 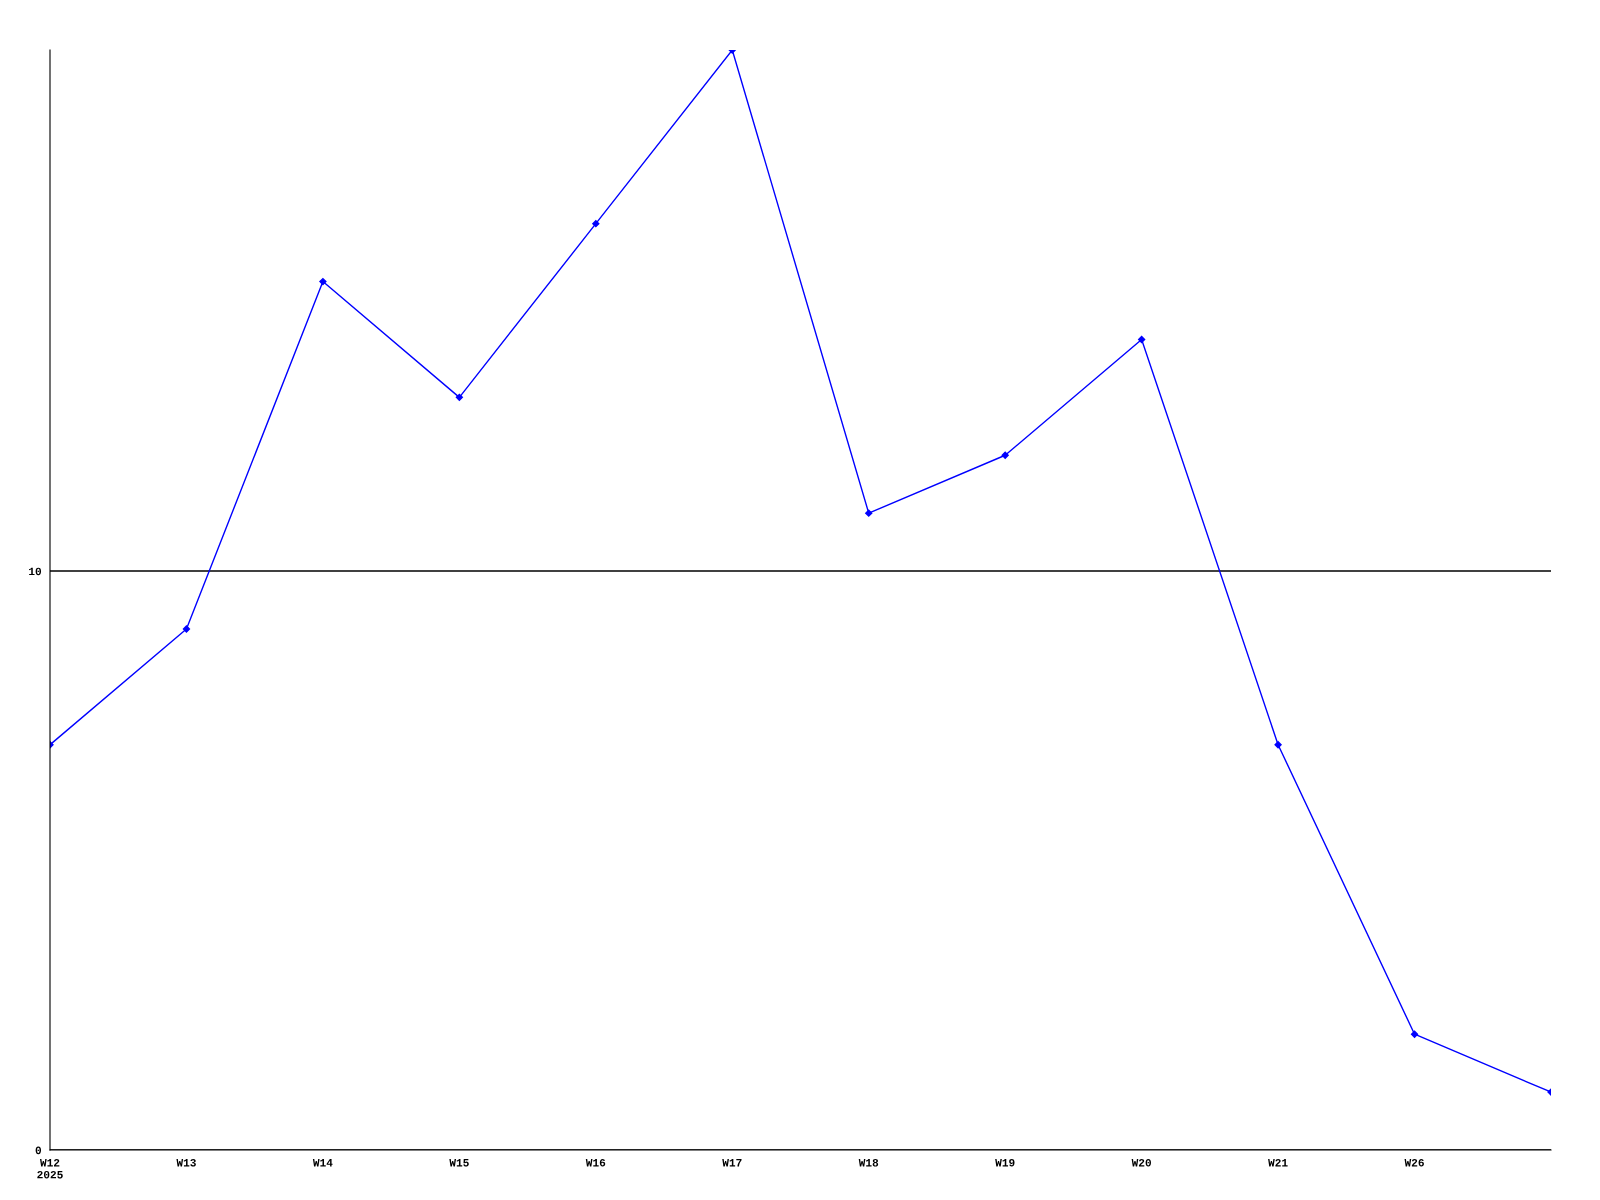 I want to click on x-tick-label: W14, so click(x=322, y=1163).